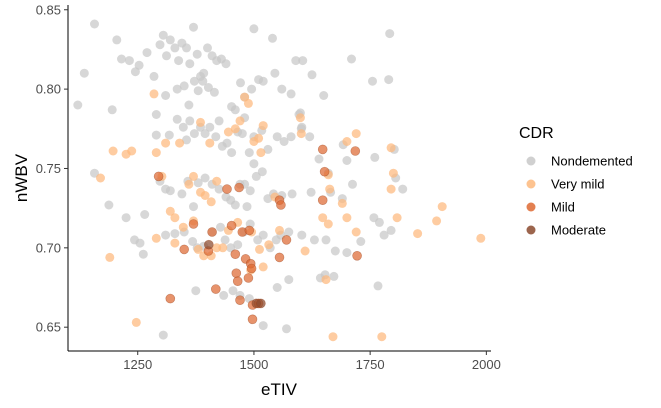 The height and width of the screenshot is (408, 661). I want to click on legend-key-very-mild, so click(531, 184).